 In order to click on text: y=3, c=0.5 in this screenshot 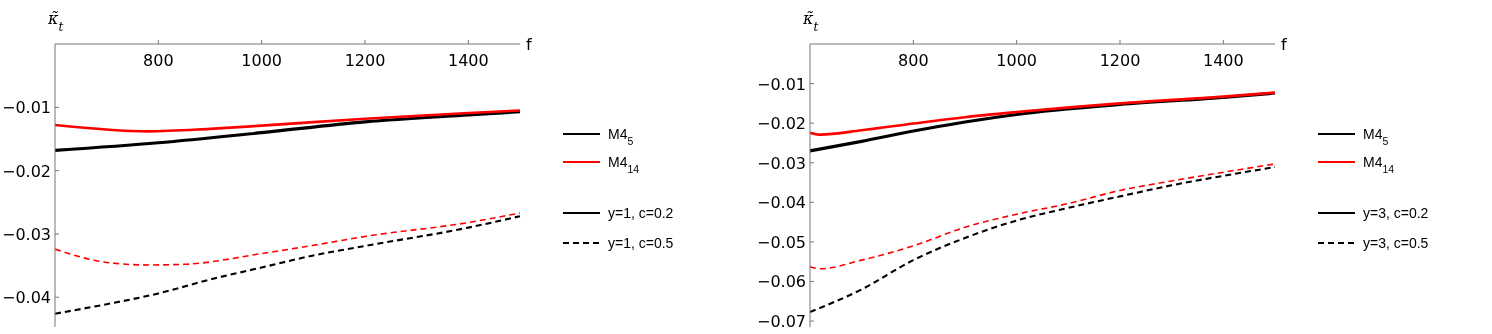, I will do `click(1396, 243)`.